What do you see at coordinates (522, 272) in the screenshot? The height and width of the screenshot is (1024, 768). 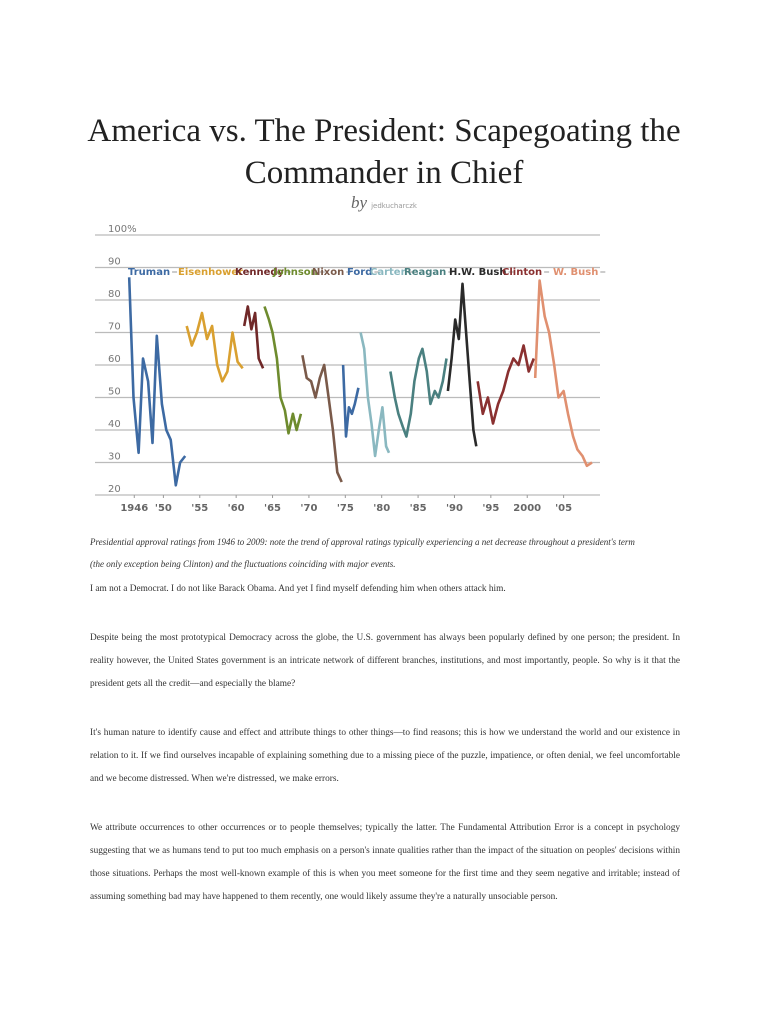 I see `legend-label: Clinton` at bounding box center [522, 272].